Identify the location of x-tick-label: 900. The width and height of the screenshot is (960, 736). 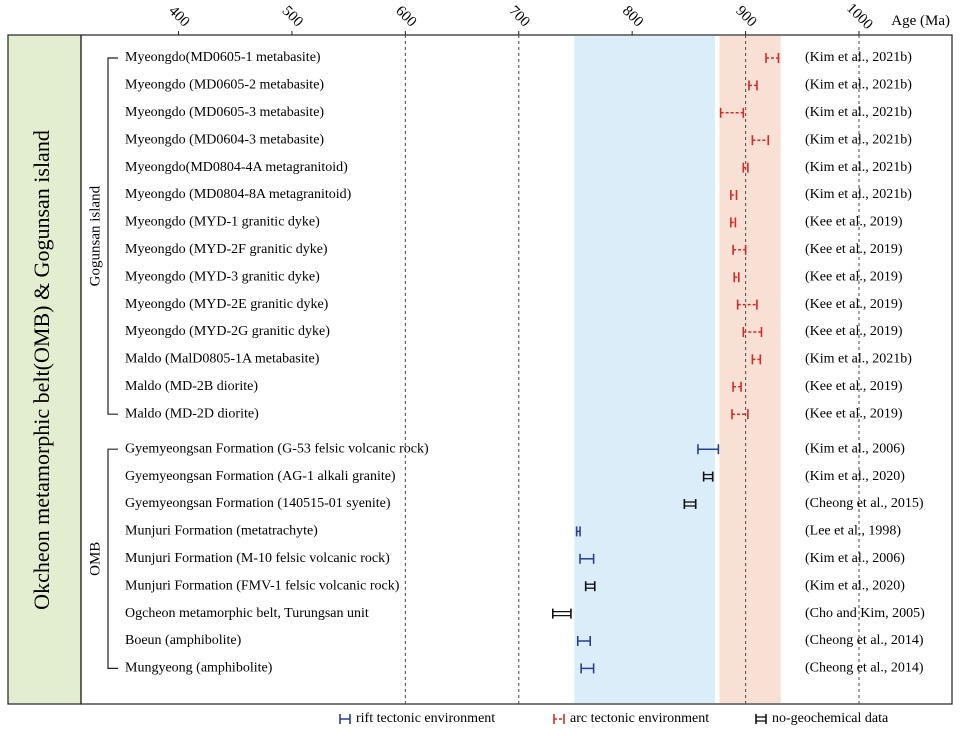
(745, 16).